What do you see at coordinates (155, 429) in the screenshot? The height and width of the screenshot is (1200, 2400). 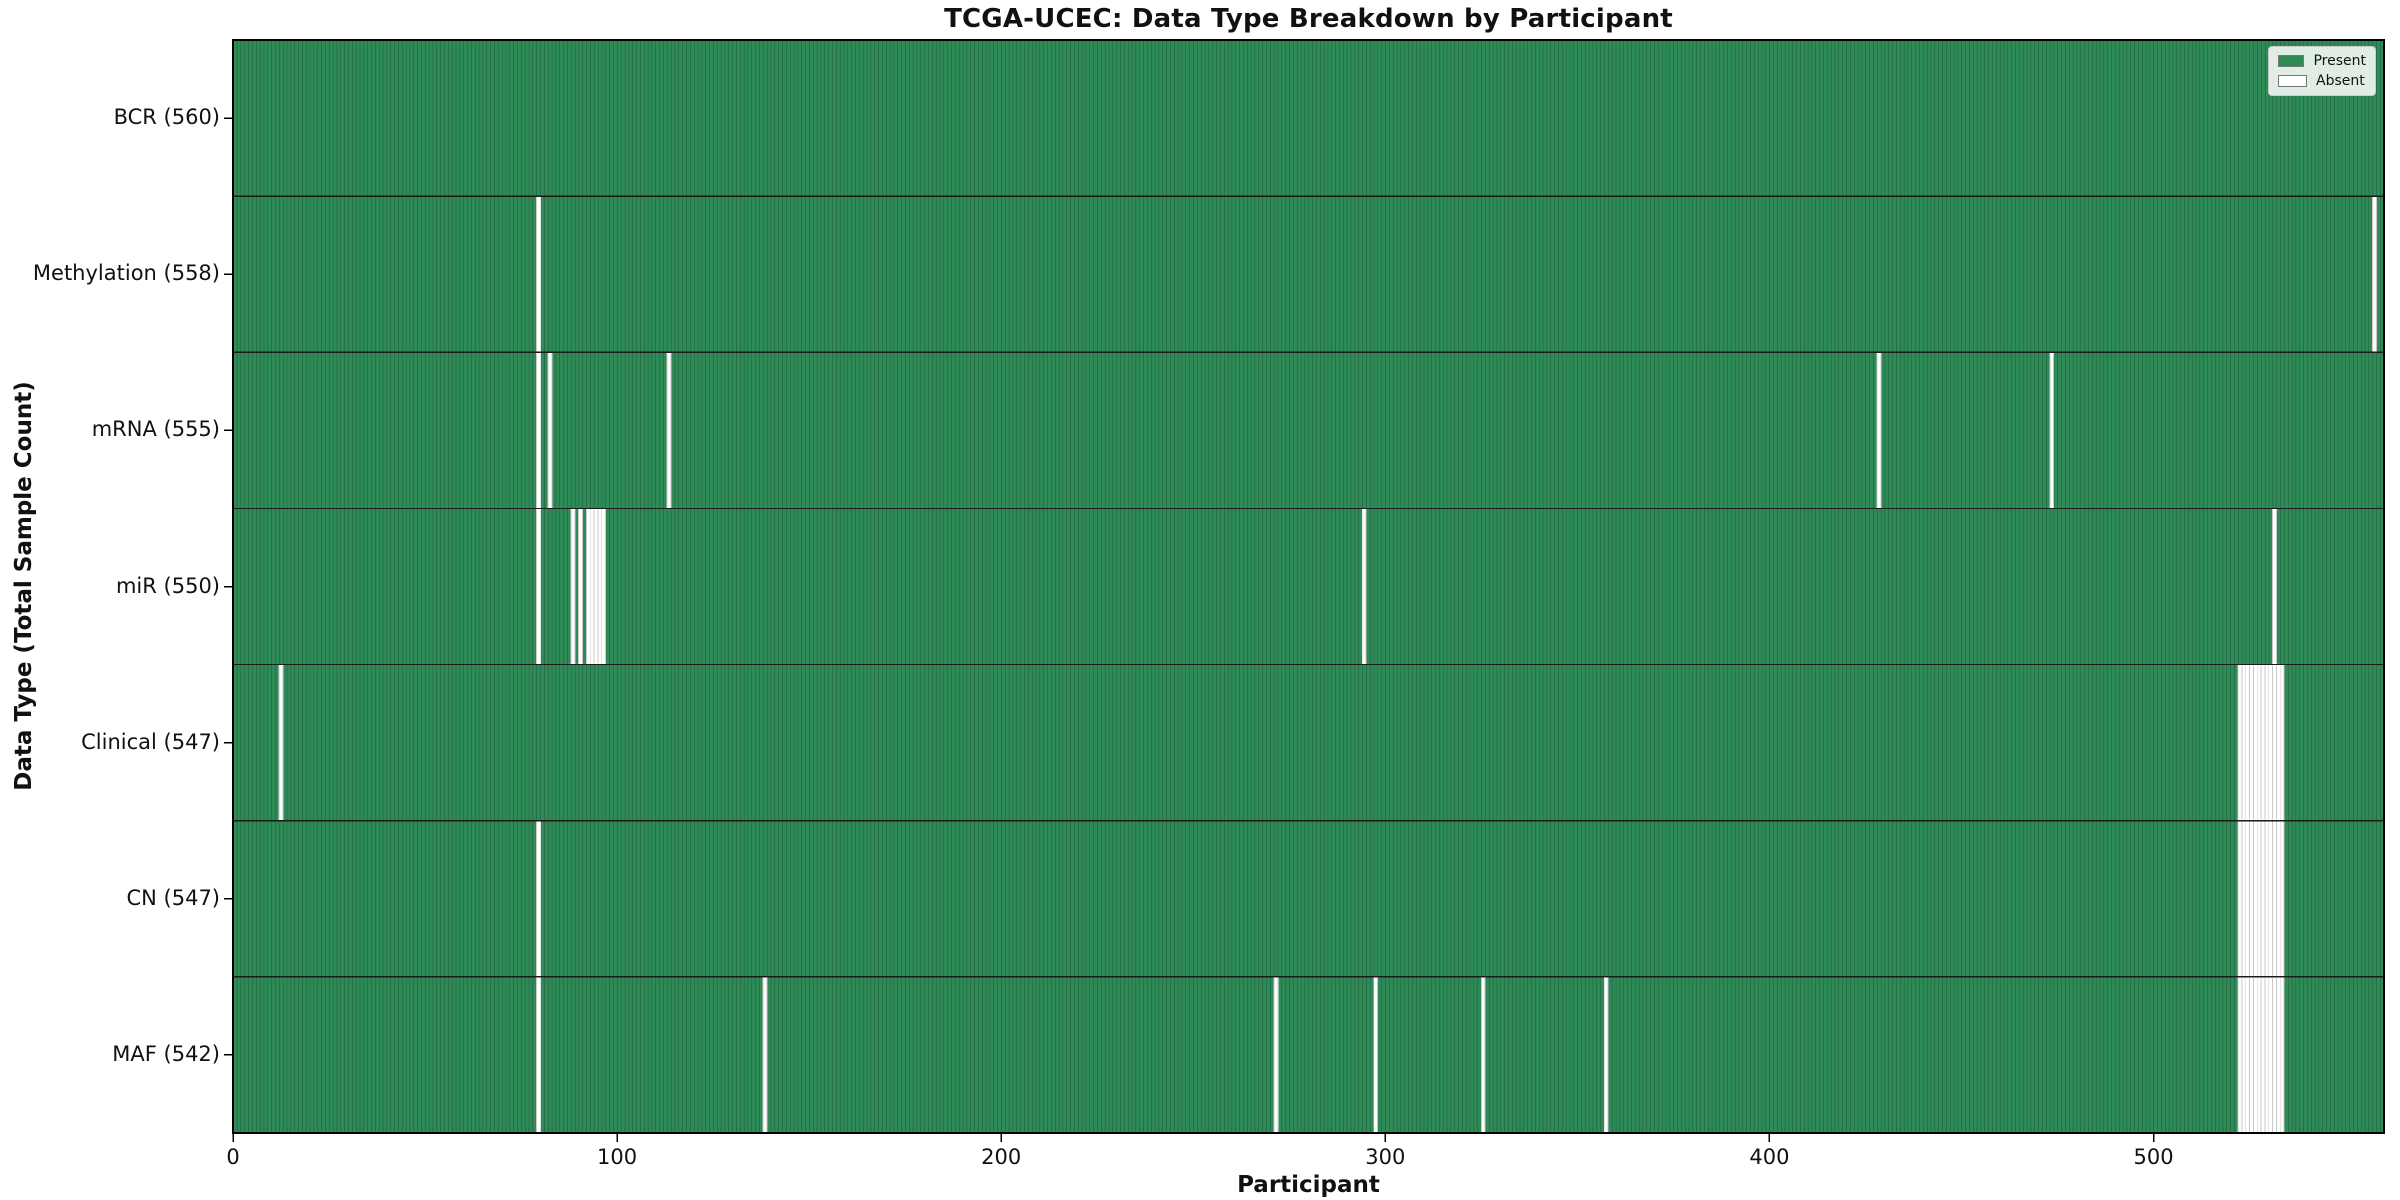 I see `y-tick-label: mRNA (555)` at bounding box center [155, 429].